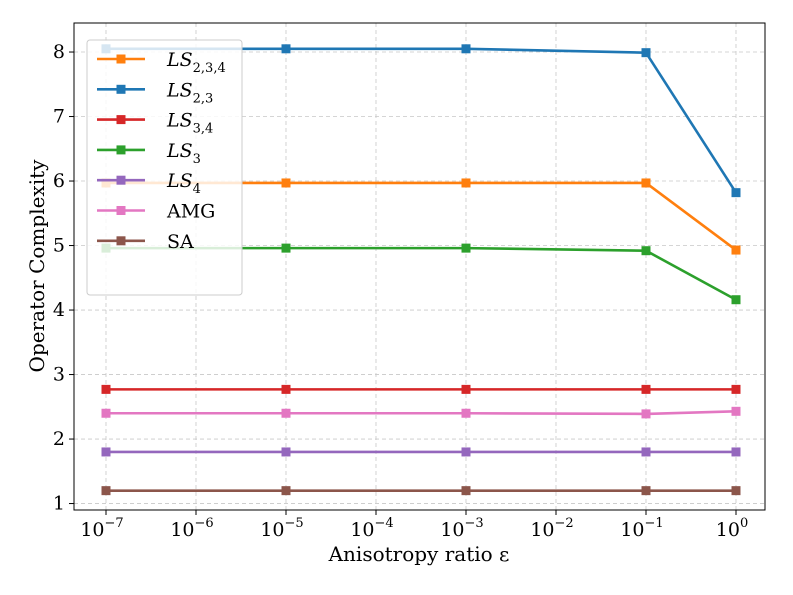 This screenshot has height=595, width=793. What do you see at coordinates (281, 528) in the screenshot?
I see `x-tick-label: 10⁻⁵` at bounding box center [281, 528].